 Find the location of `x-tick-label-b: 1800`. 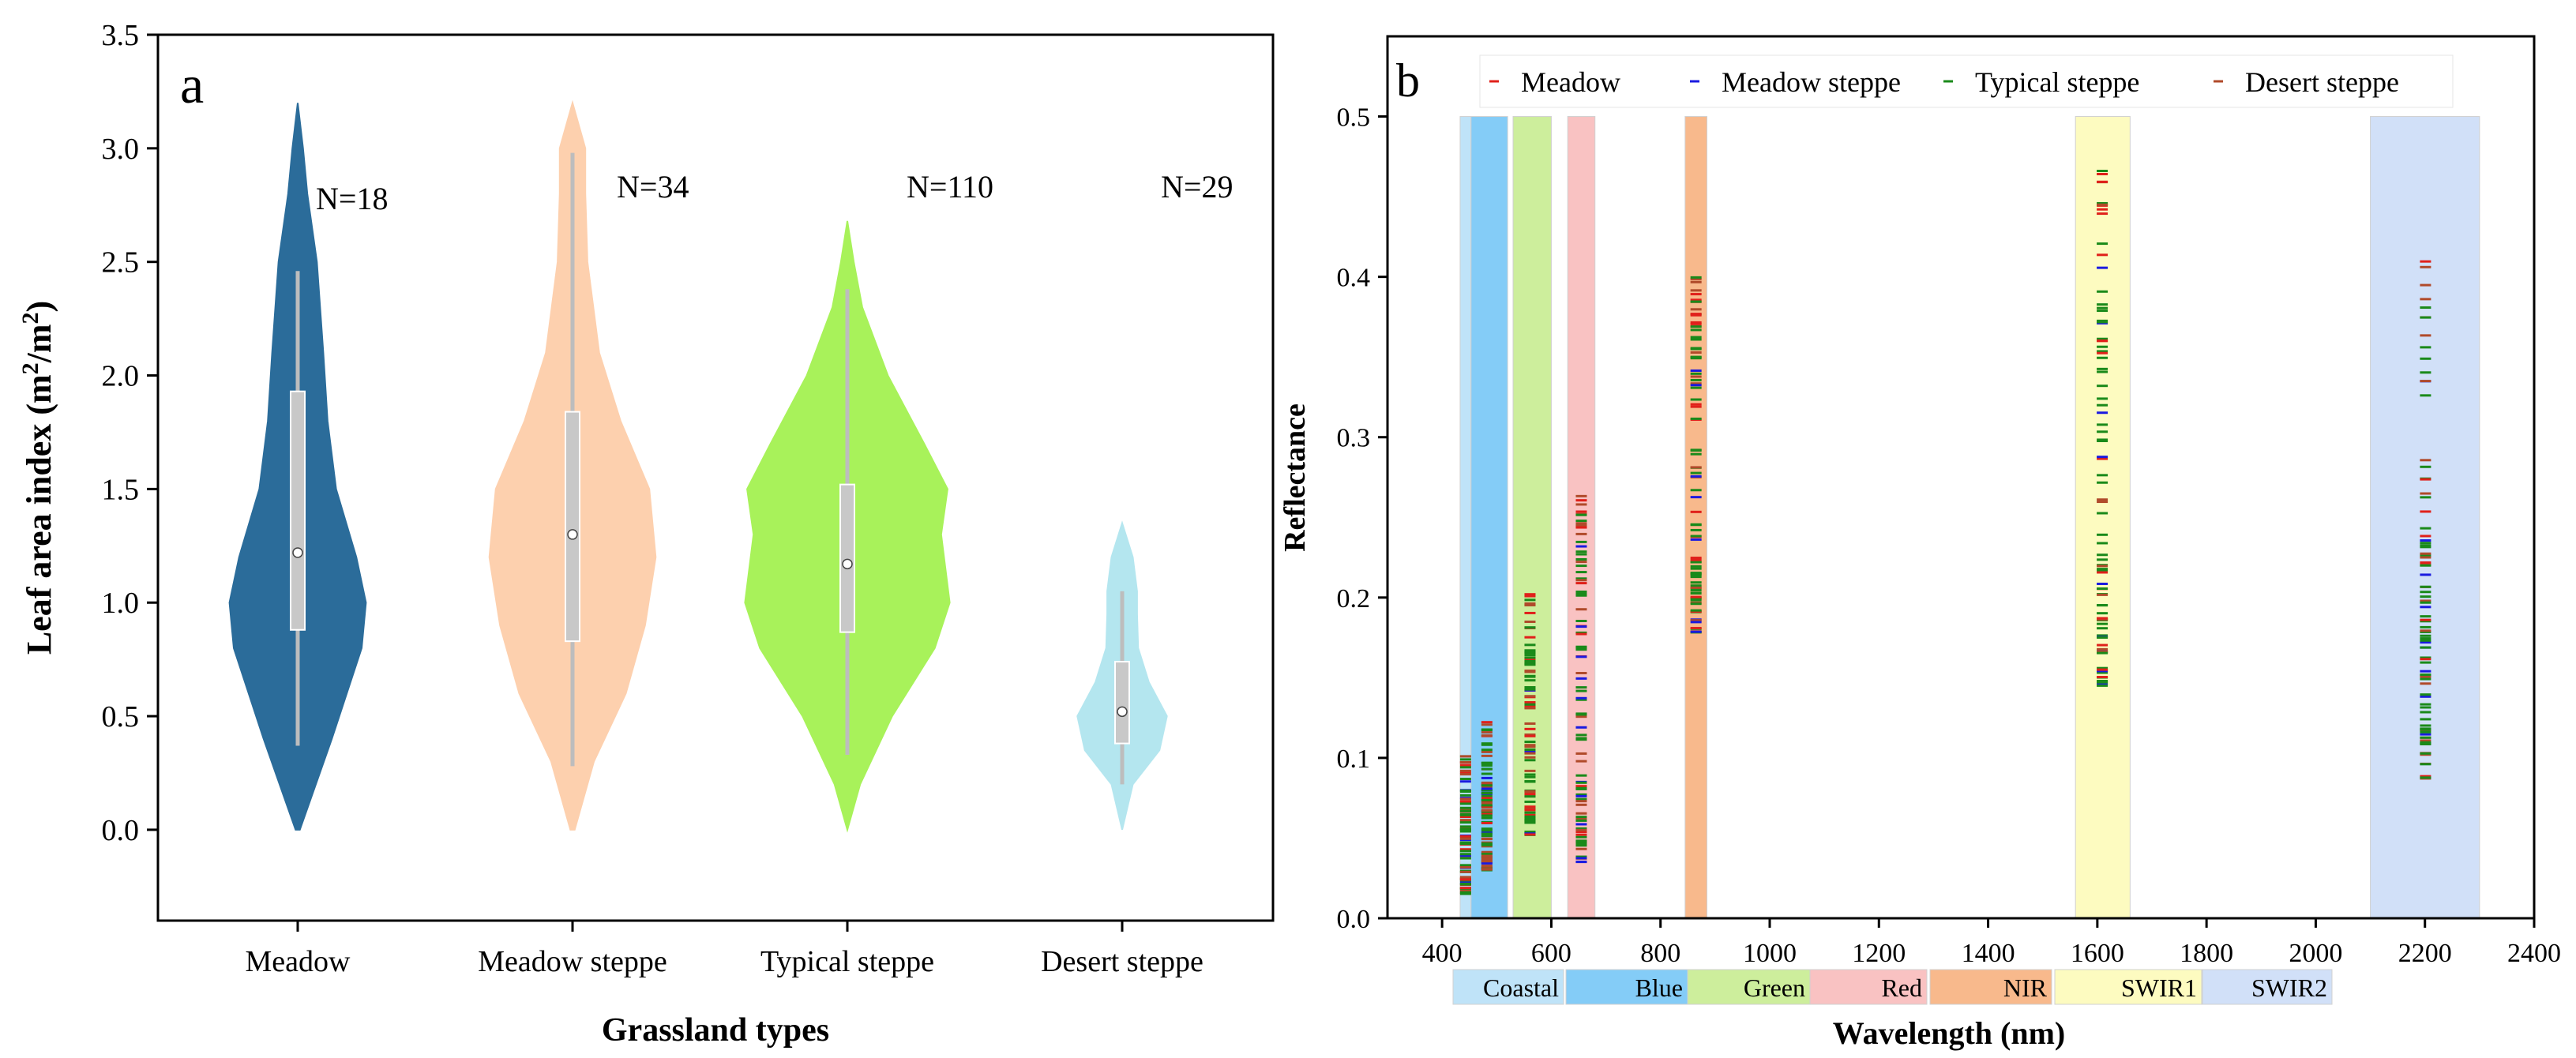

x-tick-label-b: 1800 is located at coordinates (2206, 953).